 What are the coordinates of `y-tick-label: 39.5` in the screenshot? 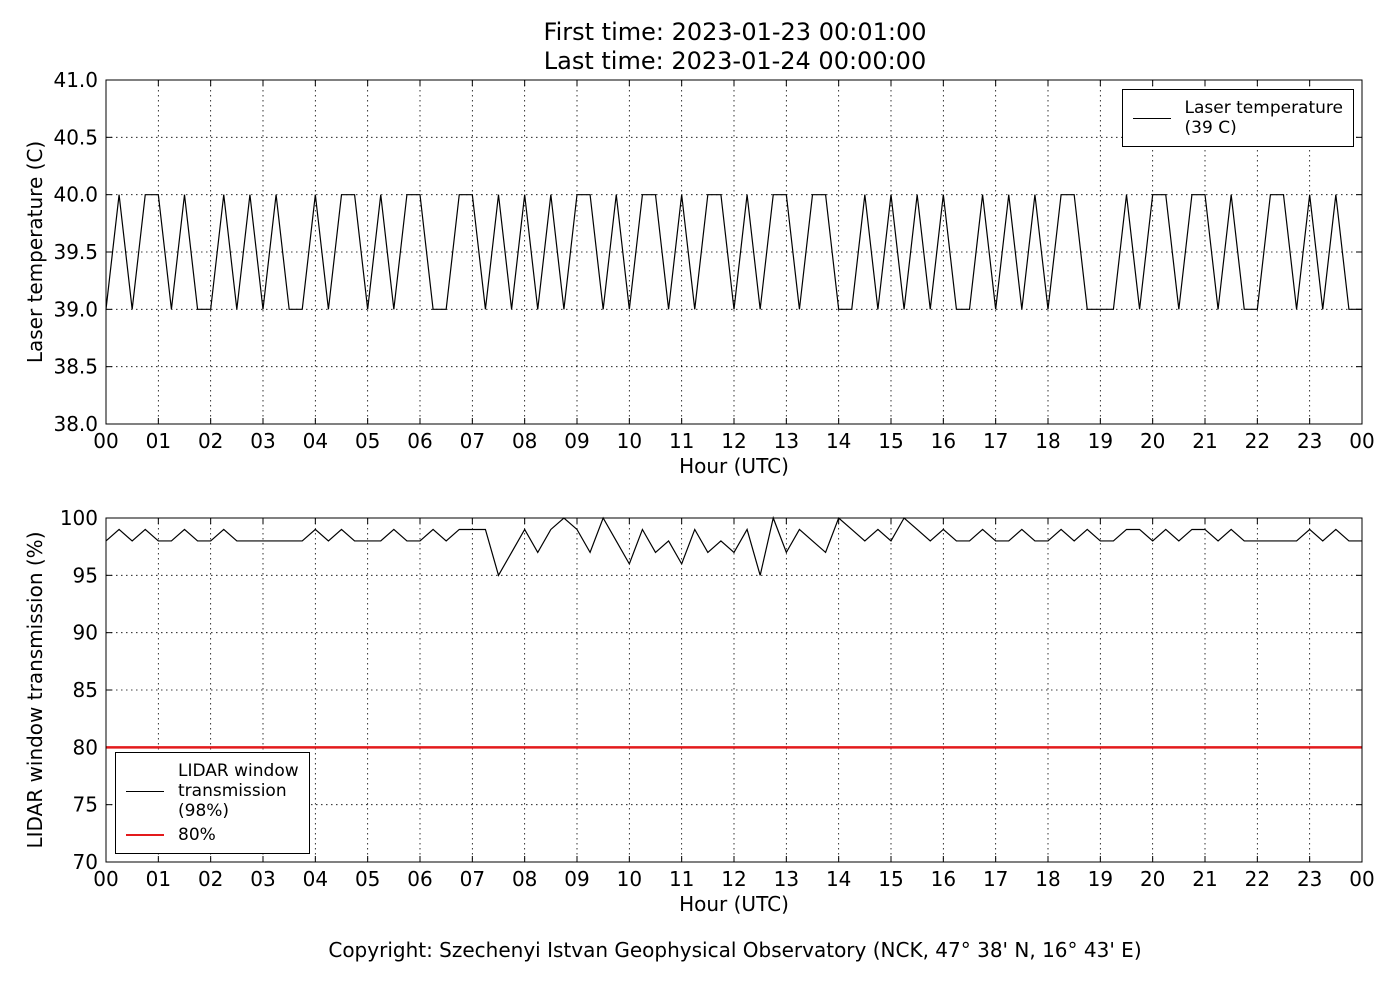 It's located at (75, 252).